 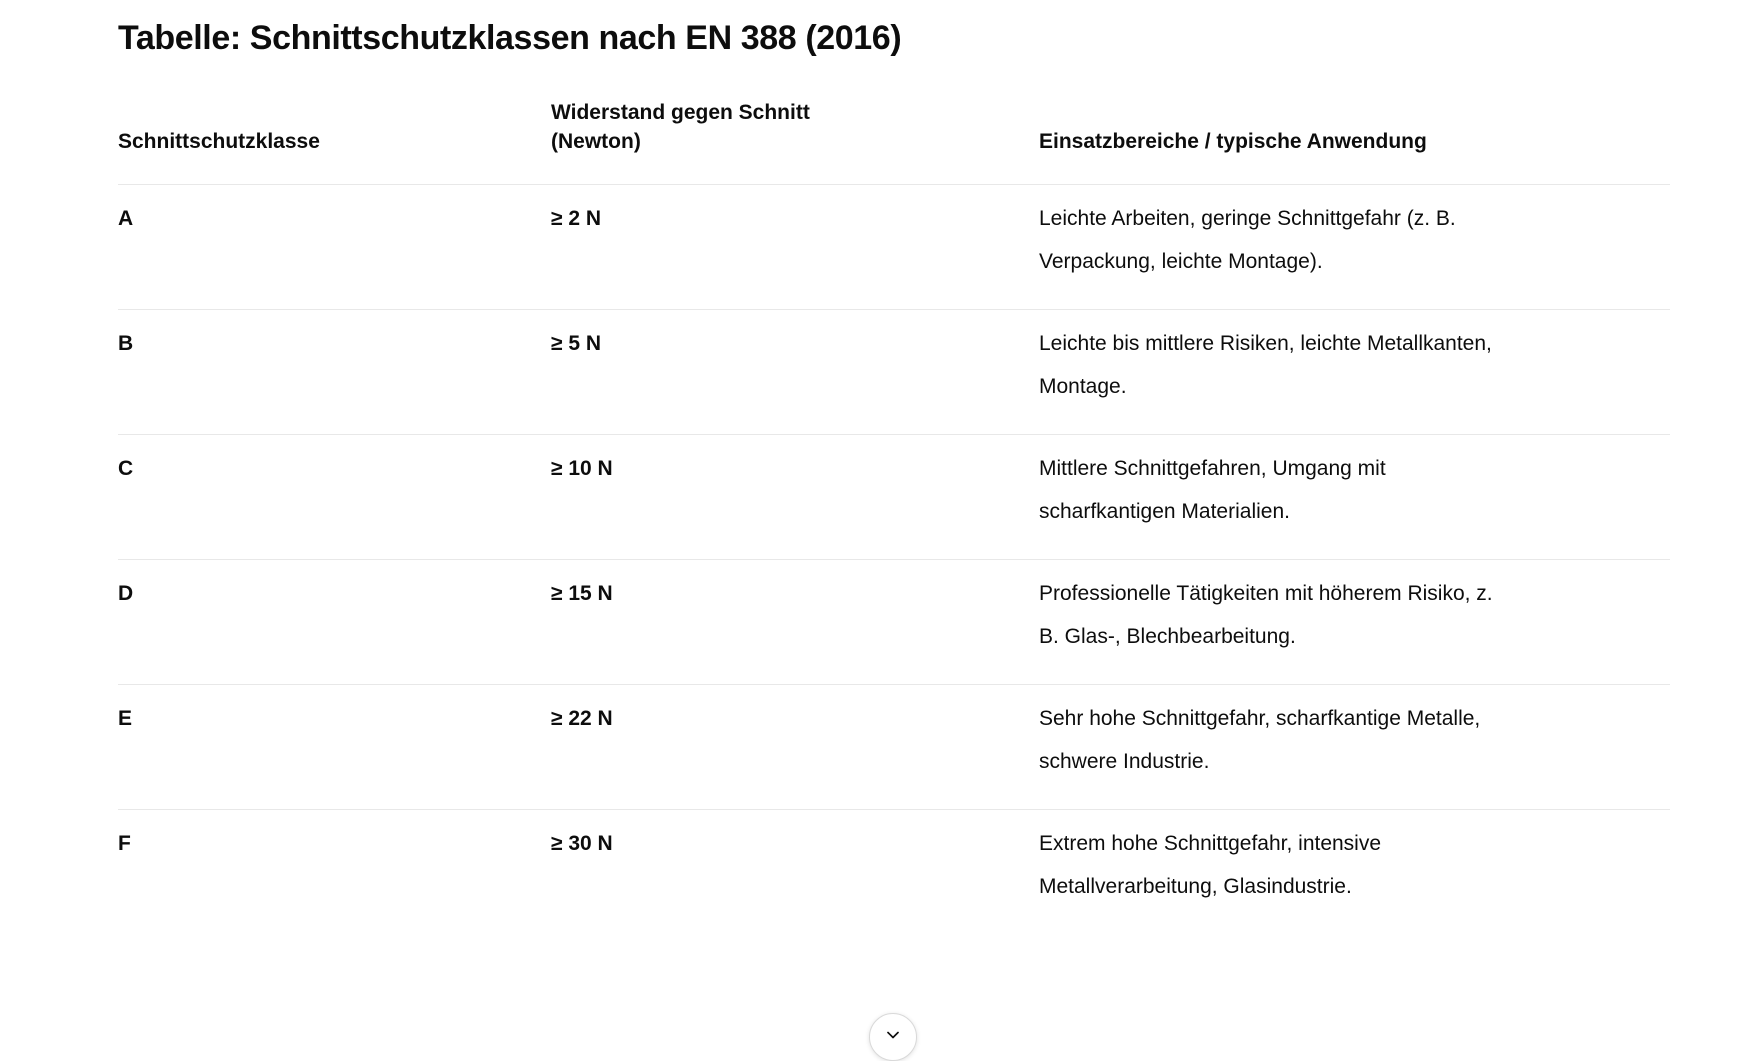 What do you see at coordinates (1233, 141) in the screenshot?
I see `col-header-einsatzbereiche: Einsatzbereiche / typische Anwendung` at bounding box center [1233, 141].